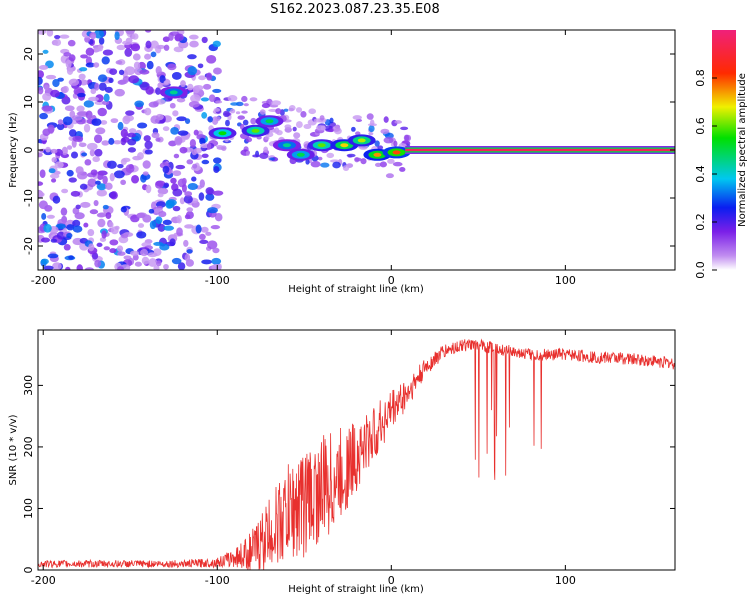  I want to click on heatmap-xtick-label: -100, so click(217, 280).